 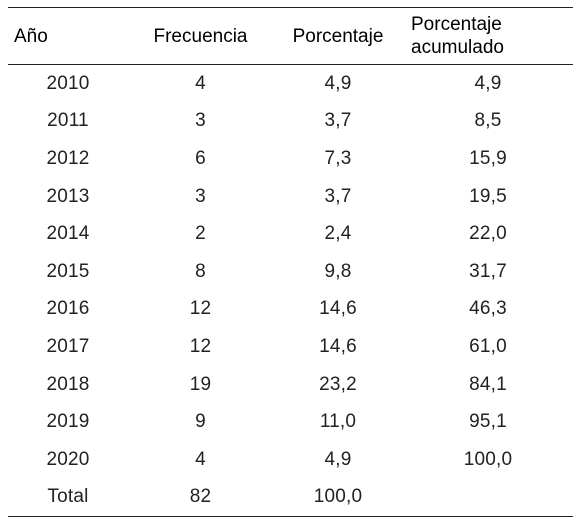 I want to click on header-frequency: Frecuencia, so click(x=200, y=36).